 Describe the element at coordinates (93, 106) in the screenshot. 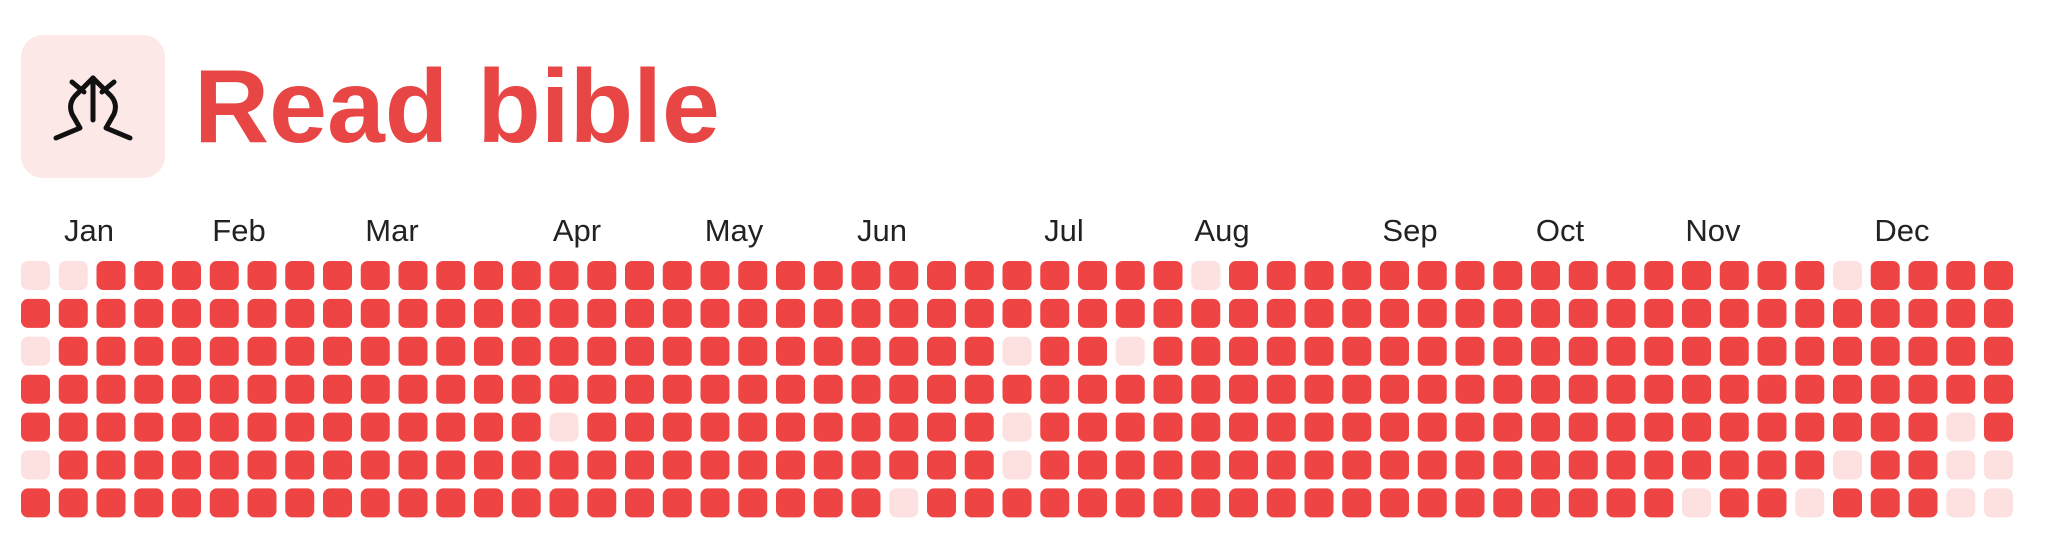

I see `habit-icon` at that location.